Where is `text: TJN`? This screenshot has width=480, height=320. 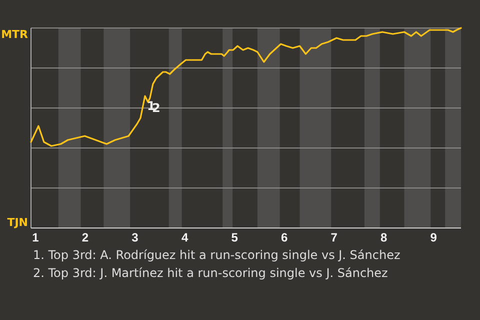 text: TJN is located at coordinates (17, 222).